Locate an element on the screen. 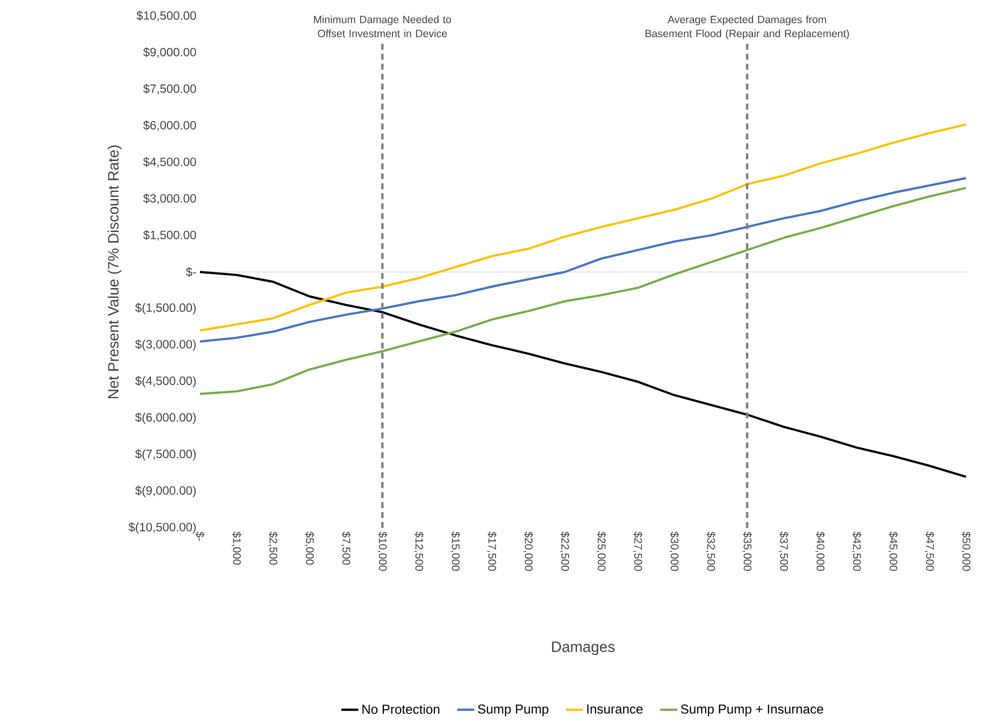 The width and height of the screenshot is (984, 723). y-tick-label: $(10,500.00) is located at coordinates (162, 528).